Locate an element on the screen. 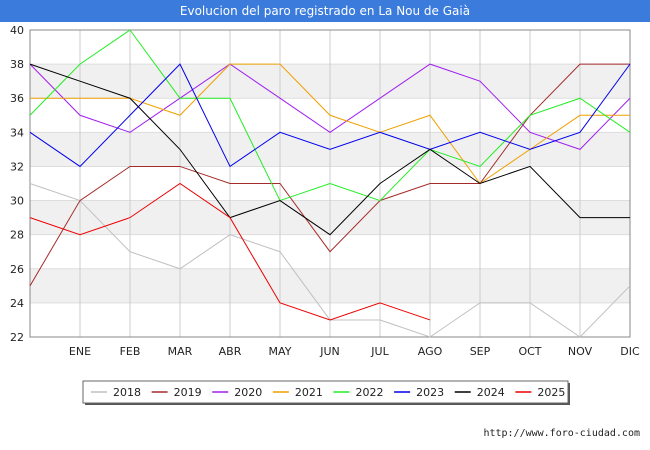 The width and height of the screenshot is (650, 450). legend-label-2019: 2019 is located at coordinates (188, 392).